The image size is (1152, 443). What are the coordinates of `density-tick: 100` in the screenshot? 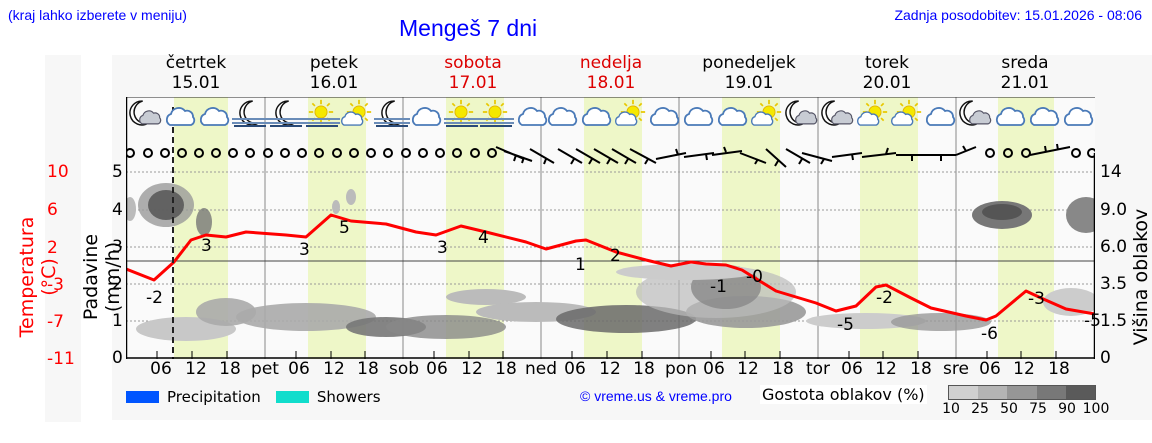 It's located at (1096, 409).